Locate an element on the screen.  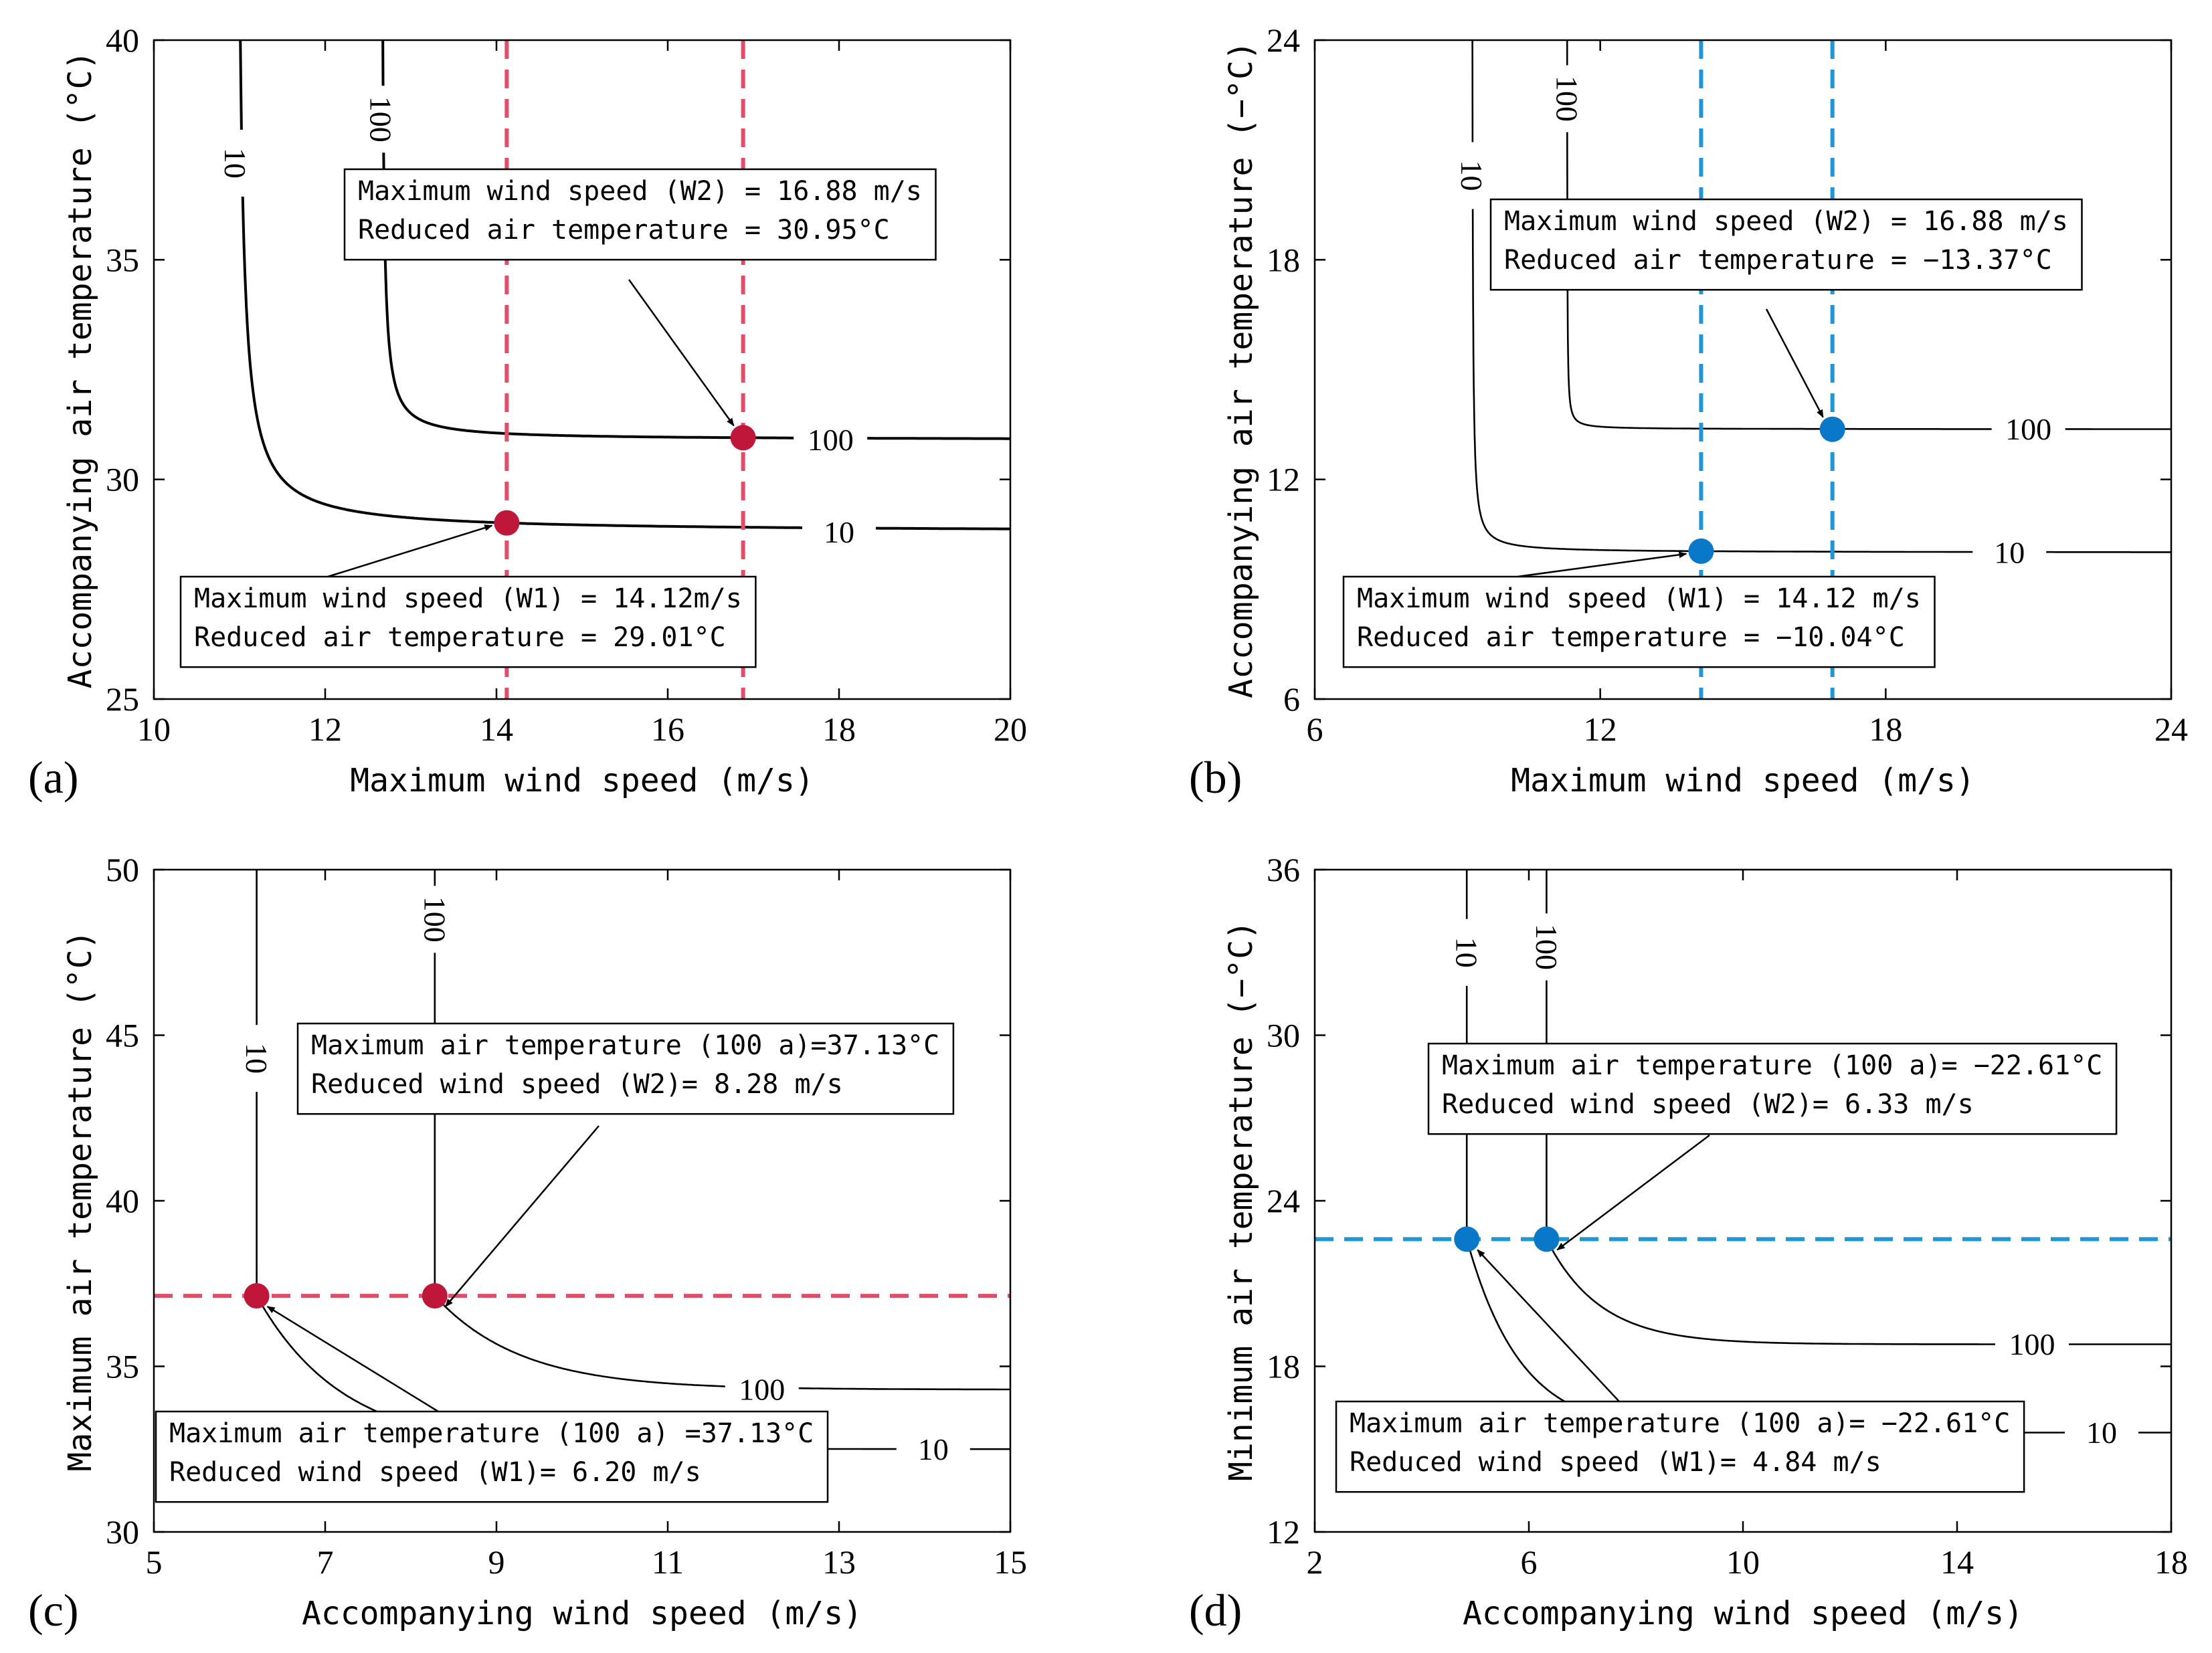
x-tick-label: 2 is located at coordinates (1315, 1562).